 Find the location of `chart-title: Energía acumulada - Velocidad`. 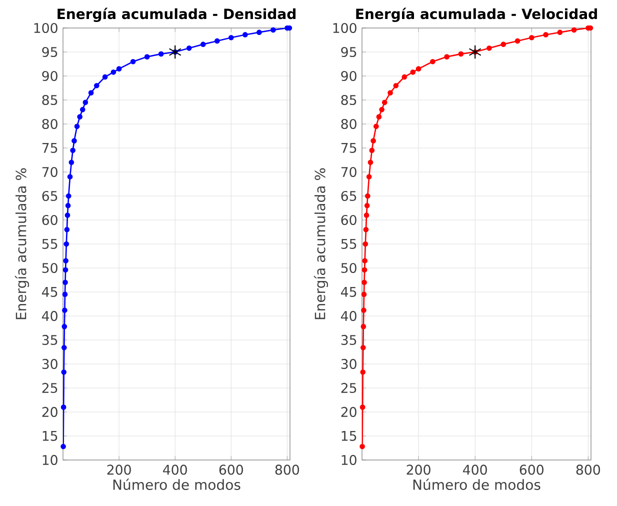

chart-title: Energía acumulada - Velocidad is located at coordinates (476, 15).